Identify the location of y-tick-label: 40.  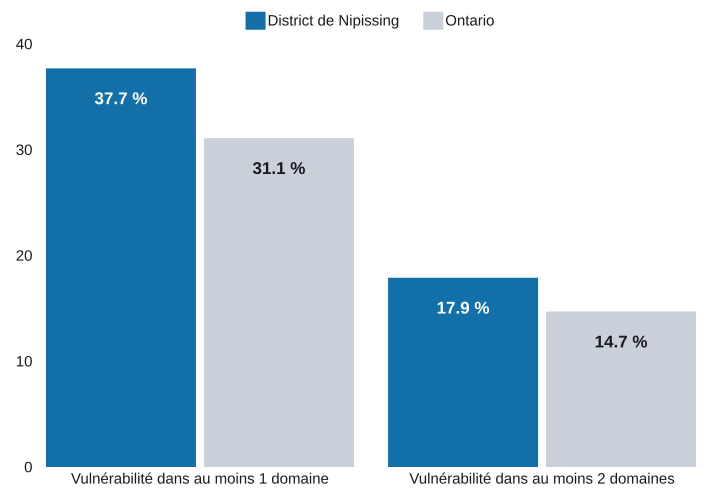
(24, 44).